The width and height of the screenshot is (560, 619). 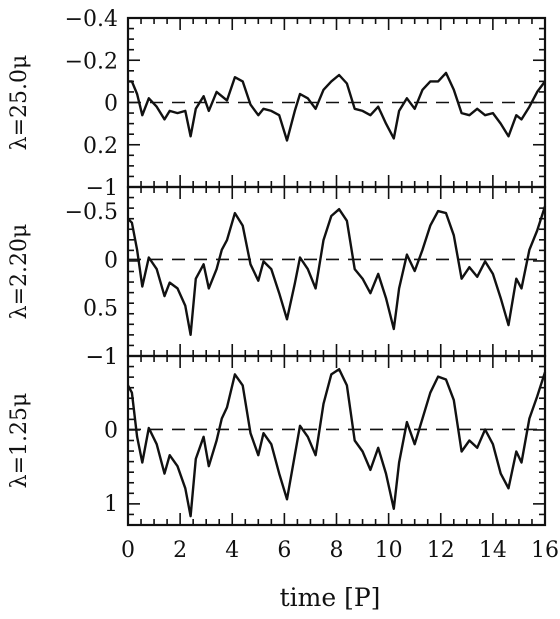 I want to click on x-tick-label: 2, so click(x=180, y=550).